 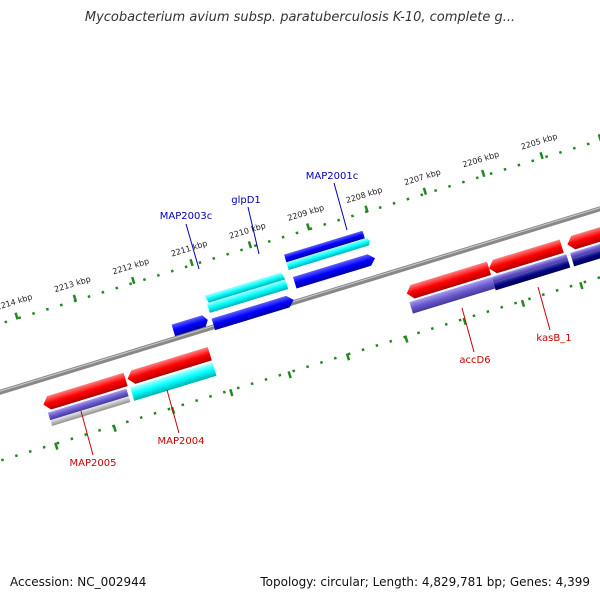 I want to click on scale-label-2213: 2213 kbp, so click(x=72, y=285).